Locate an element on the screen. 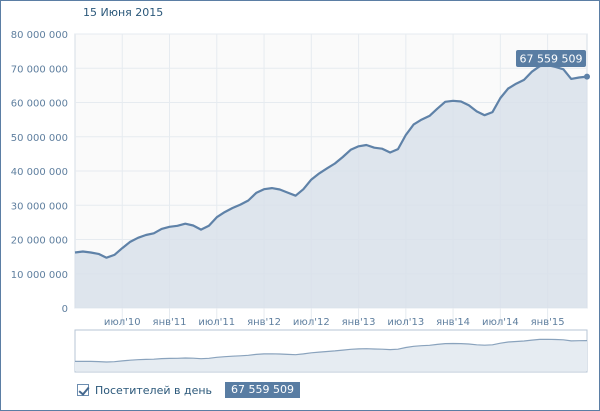  tooltip-box is located at coordinates (551, 58).